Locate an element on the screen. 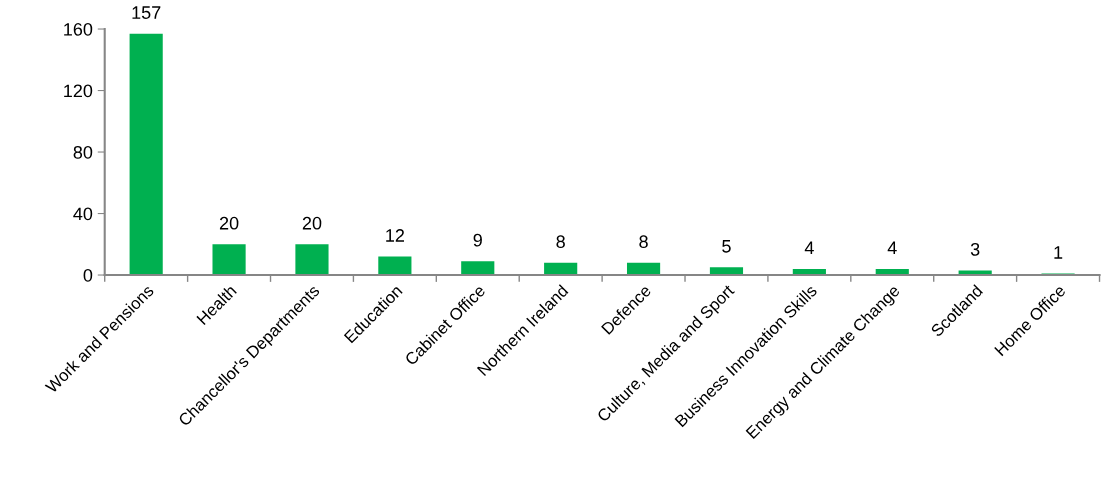 The width and height of the screenshot is (1114, 492). data-label: 157 is located at coordinates (146, 12).